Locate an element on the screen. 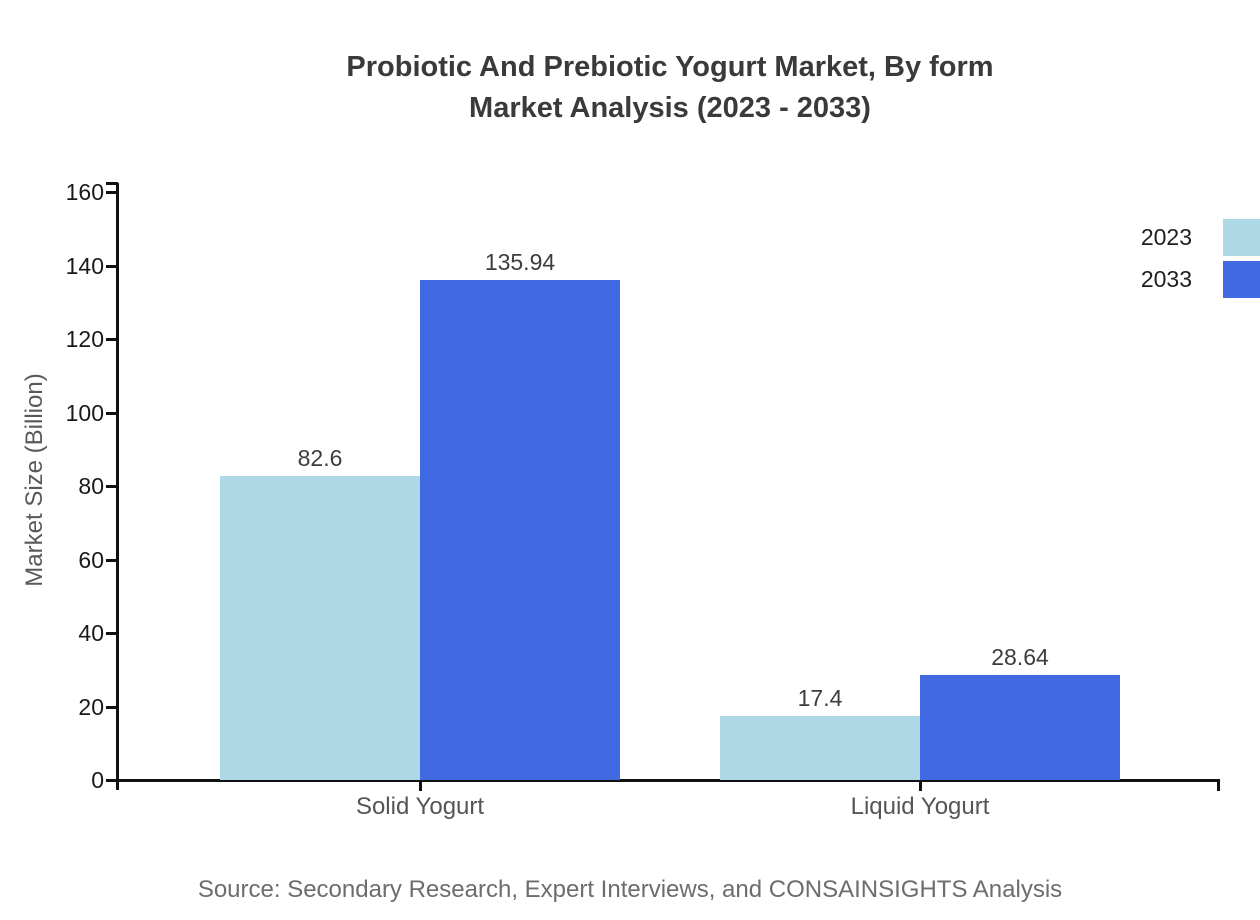  bar-value-label: 28.64 is located at coordinates (1020, 656).